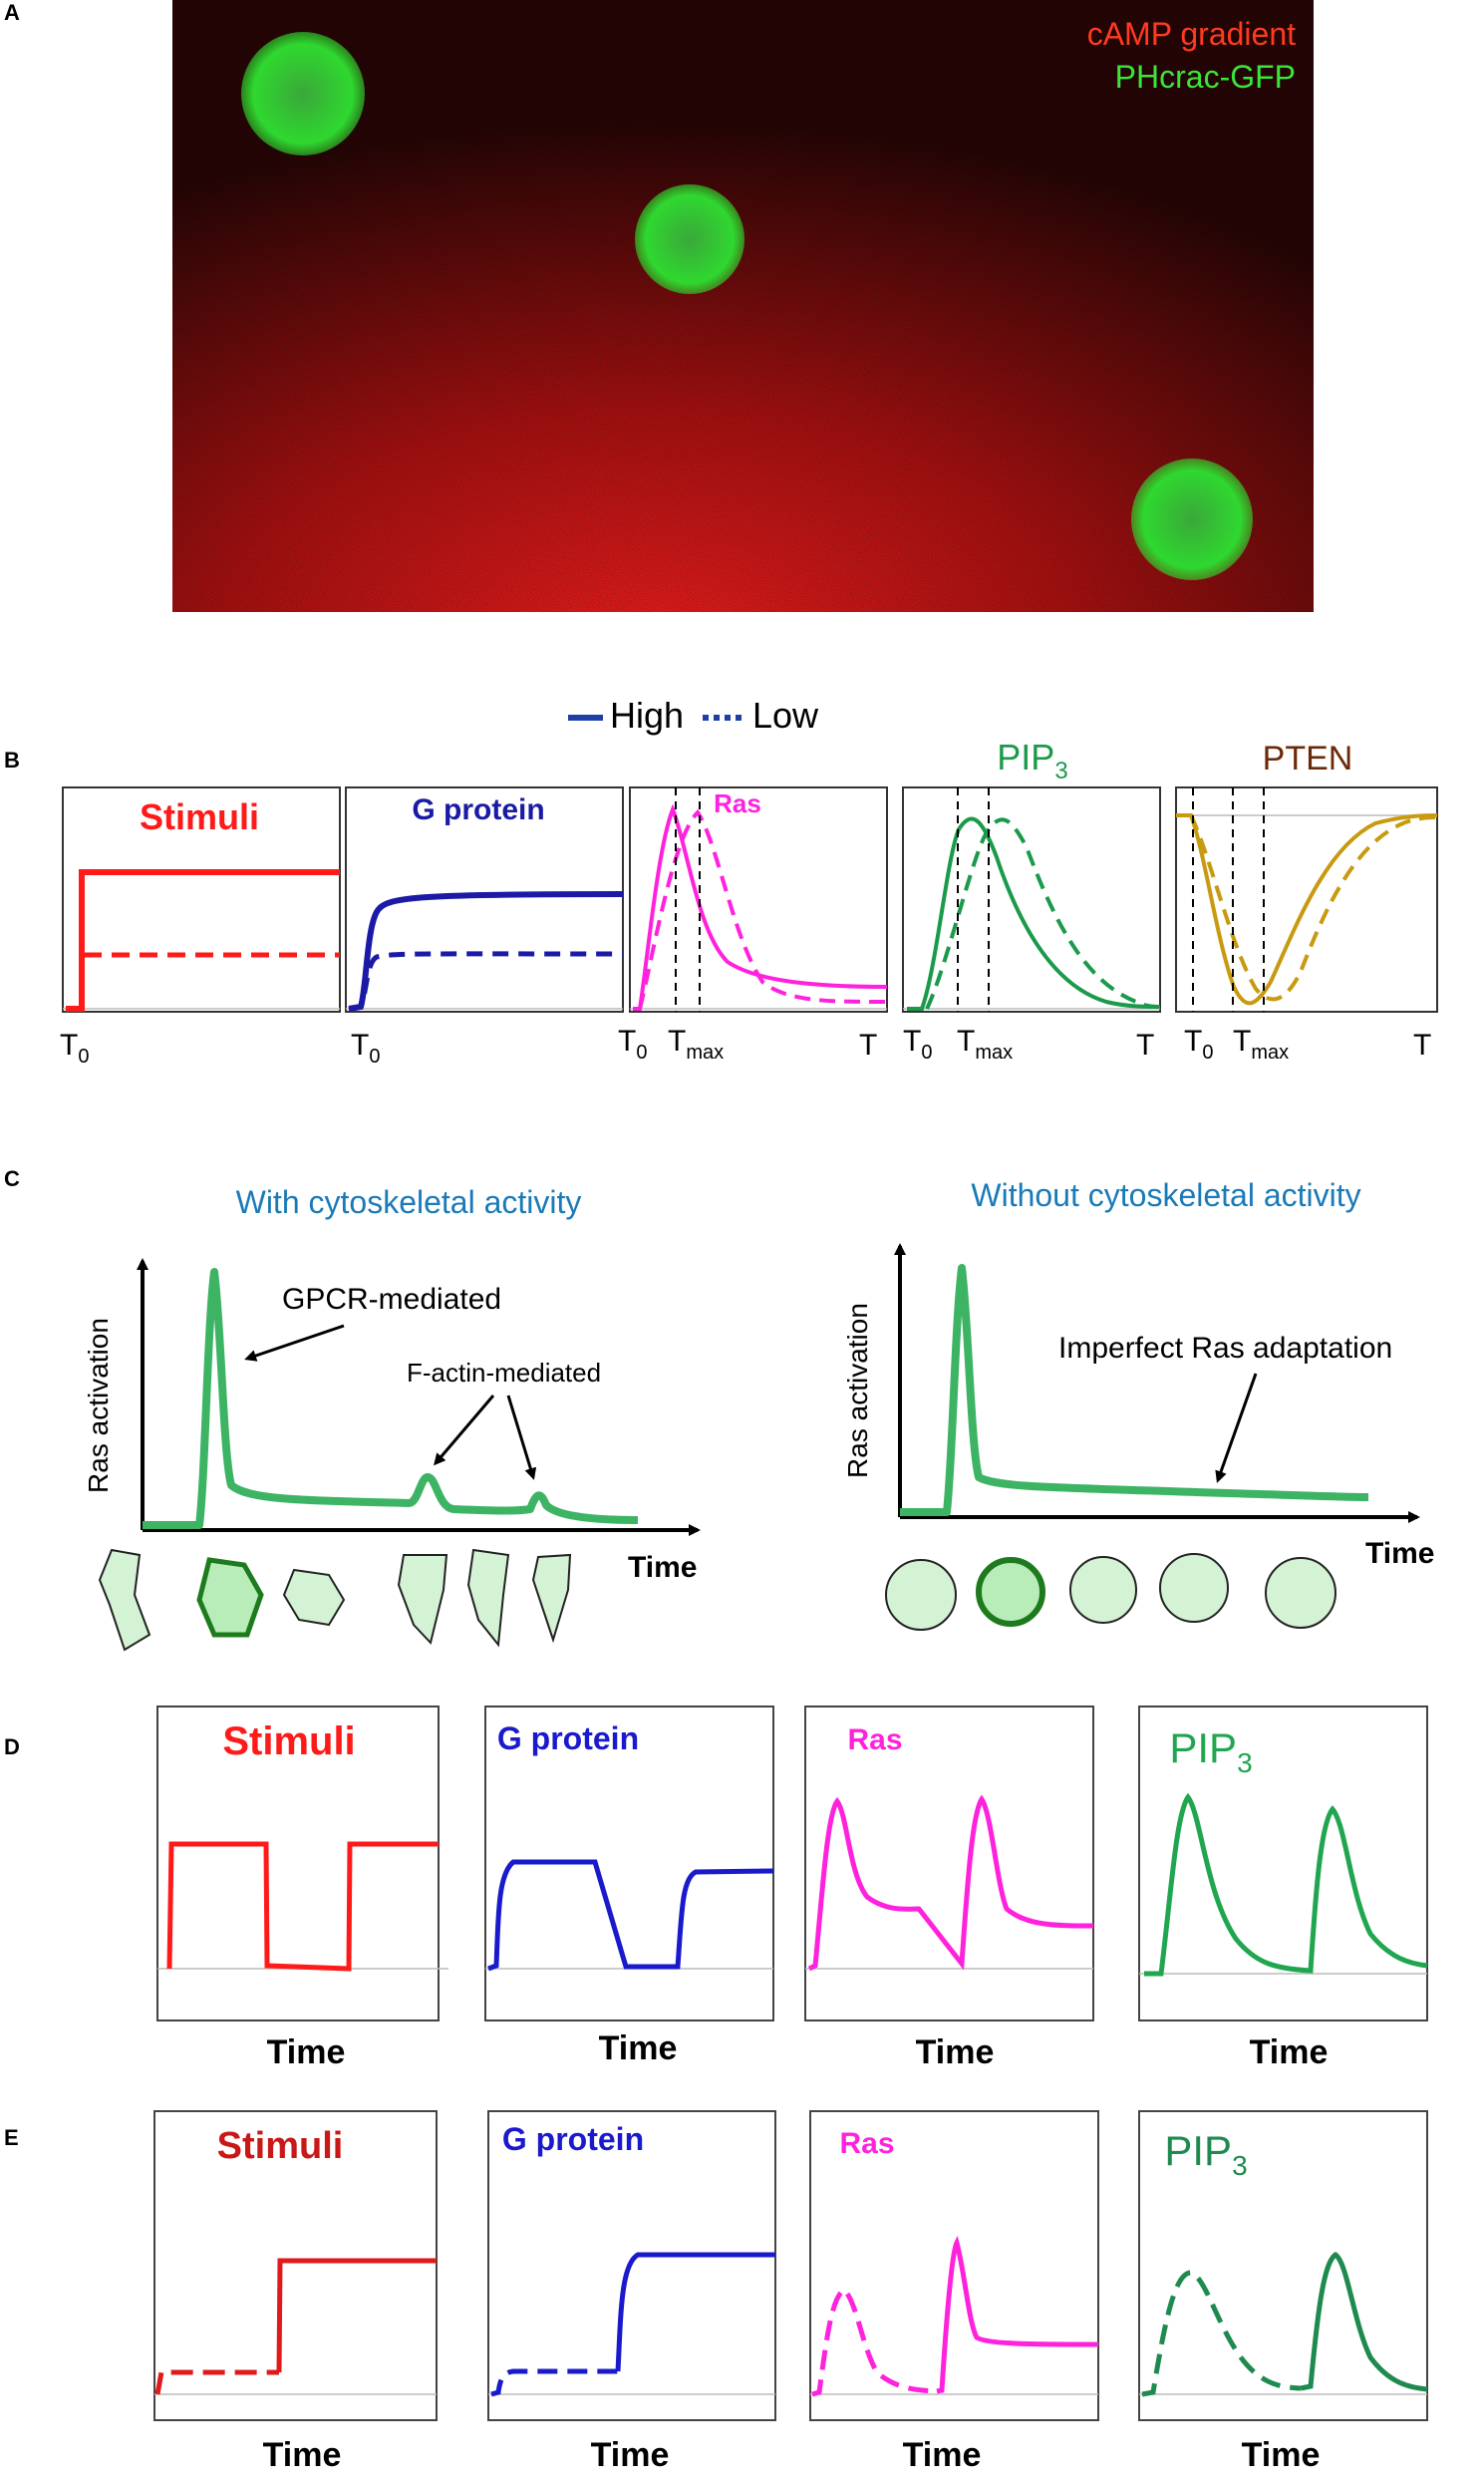  What do you see at coordinates (356, 2315) in the screenshot?
I see `e-stimuli-high-trace` at bounding box center [356, 2315].